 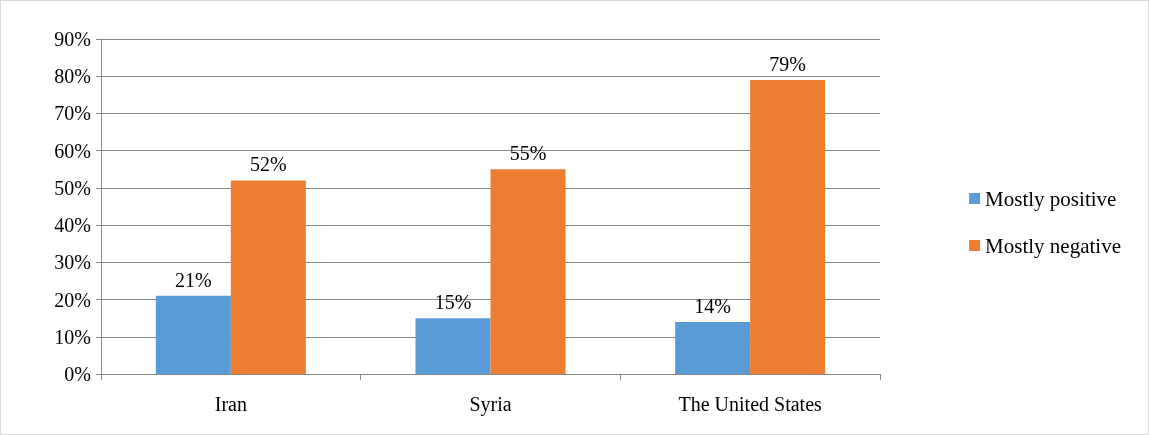 What do you see at coordinates (72, 76) in the screenshot?
I see `y-tick-label: 80%` at bounding box center [72, 76].